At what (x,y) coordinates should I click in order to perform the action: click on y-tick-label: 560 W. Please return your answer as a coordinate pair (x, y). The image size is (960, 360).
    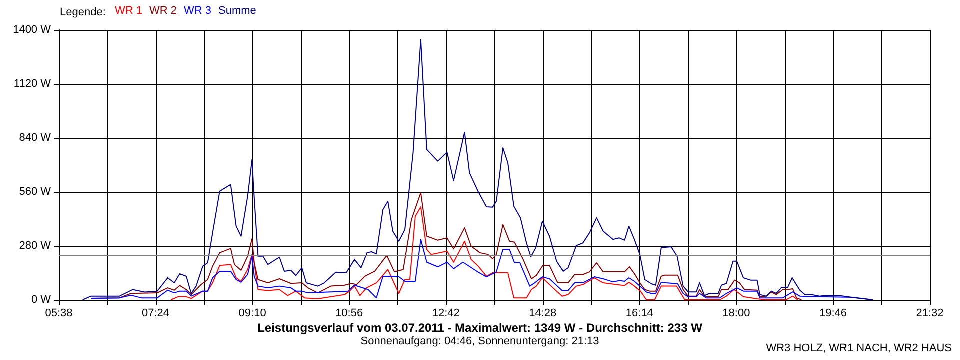
    Looking at the image, I should click on (35, 192).